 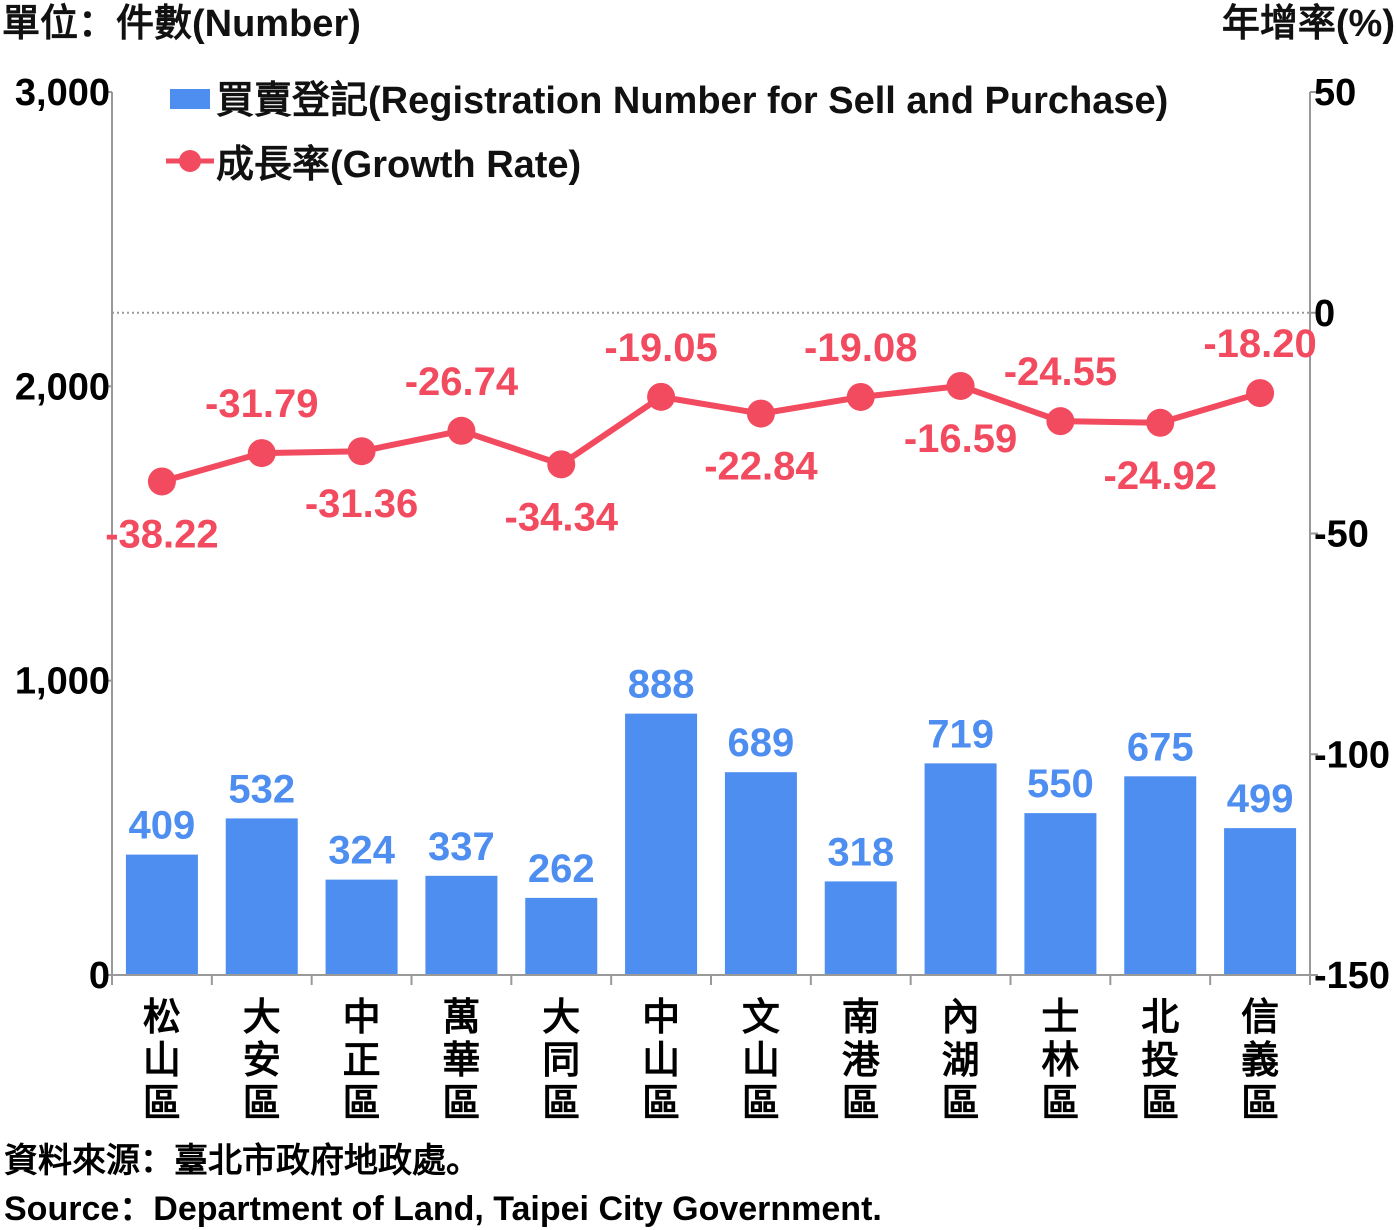 What do you see at coordinates (1324, 314) in the screenshot?
I see `right-tick-label: 0` at bounding box center [1324, 314].